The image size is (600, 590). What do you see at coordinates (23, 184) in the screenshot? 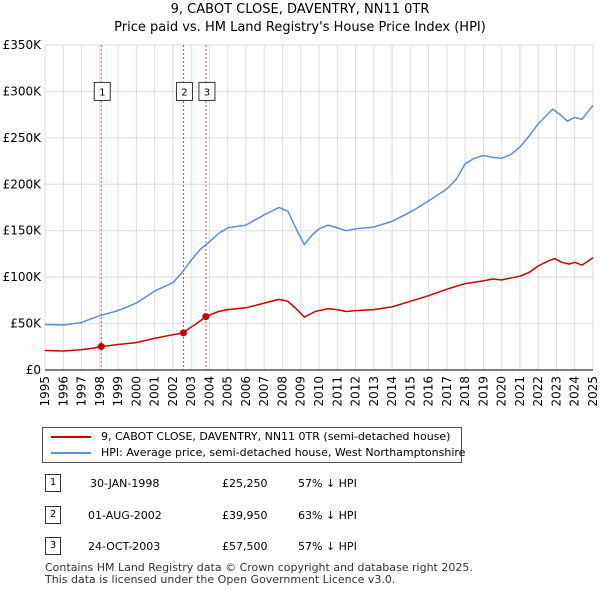
I see `y-tick-label: £200K` at bounding box center [23, 184].